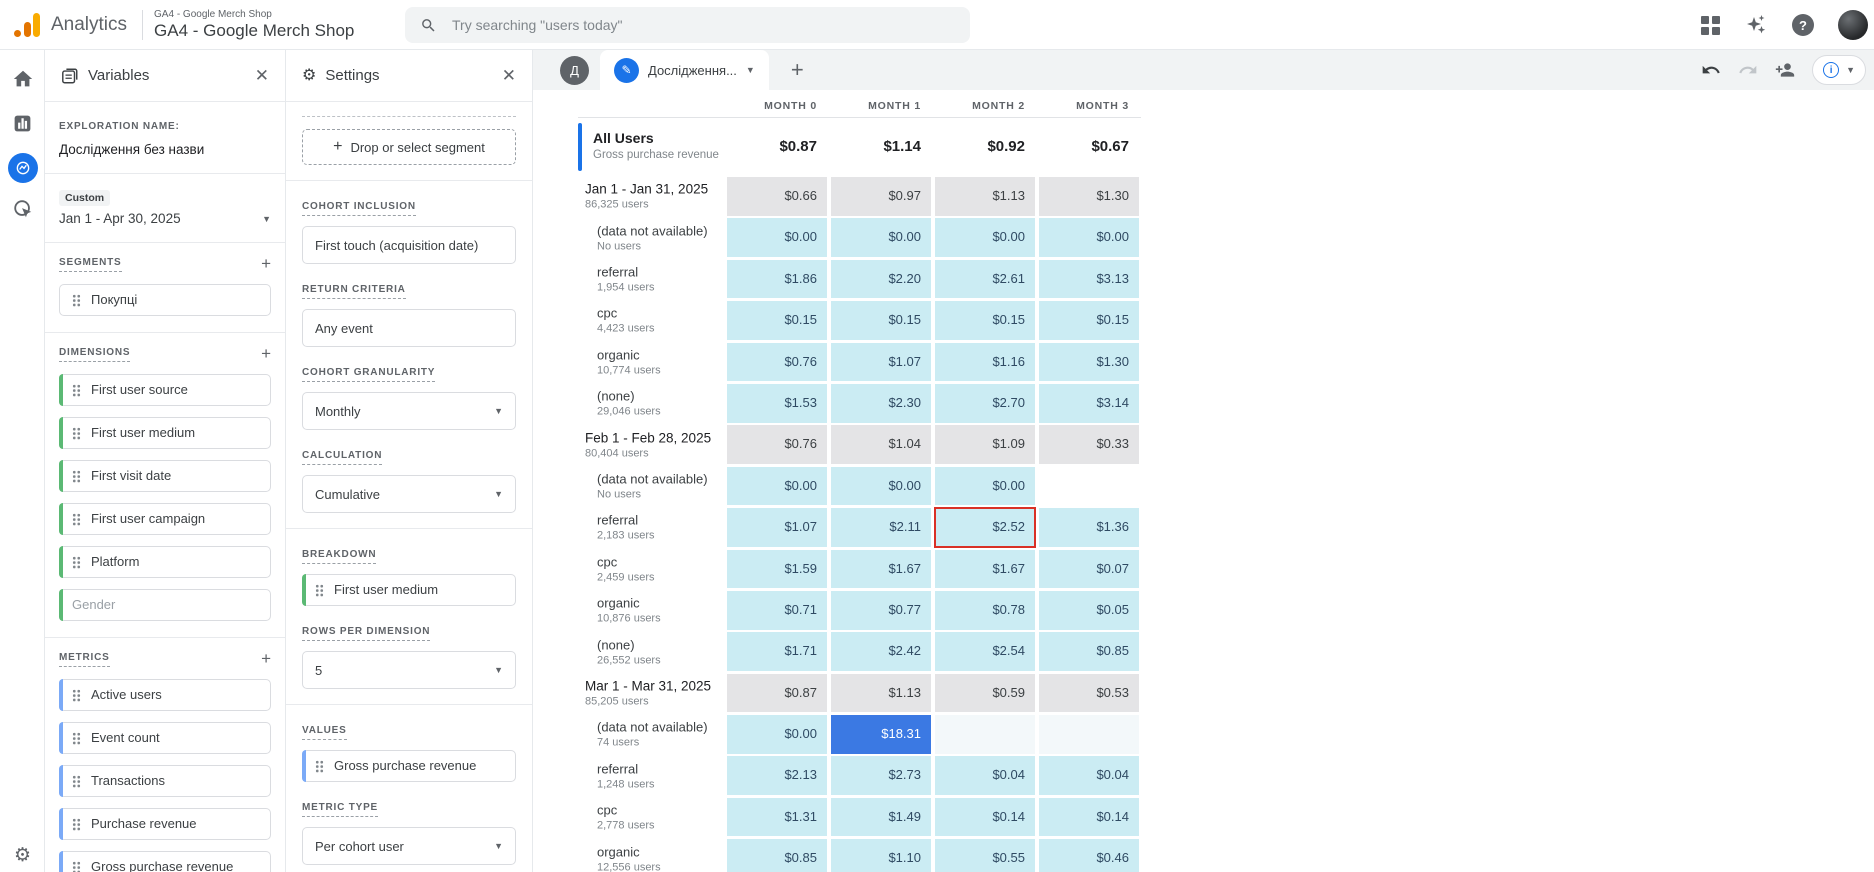 The image size is (1874, 872). What do you see at coordinates (165, 781) in the screenshot?
I see `chip-transactions: Transactions` at bounding box center [165, 781].